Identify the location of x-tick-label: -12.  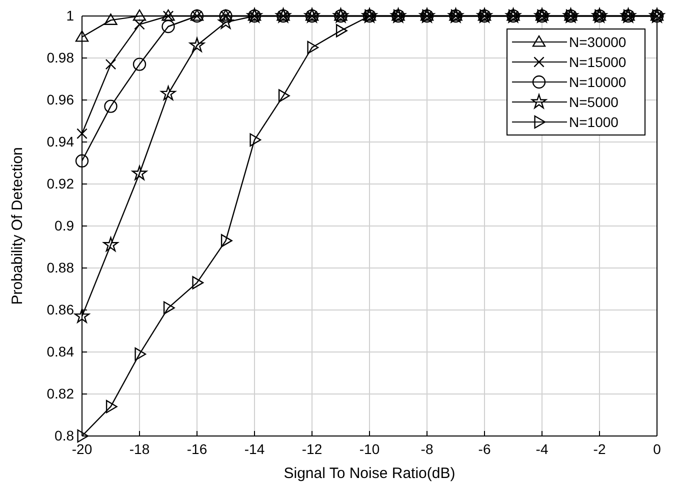
(312, 448).